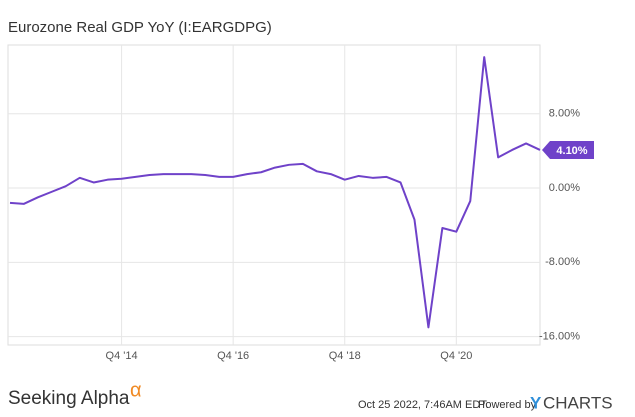 This screenshot has height=417, width=635. Describe the element at coordinates (423, 405) in the screenshot. I see `timestamp: Oct 25 2022, 7:46AM EDT.` at that location.